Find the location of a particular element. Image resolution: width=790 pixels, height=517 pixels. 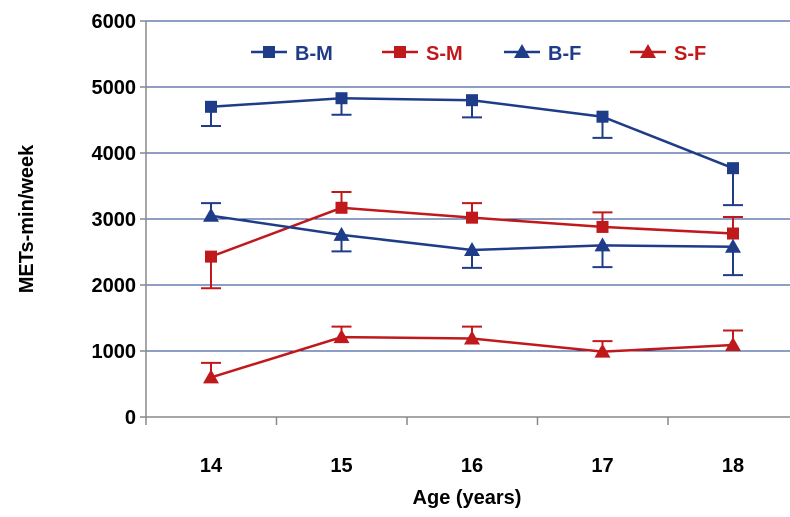

y-tick-label: 4000 is located at coordinates (114, 154).